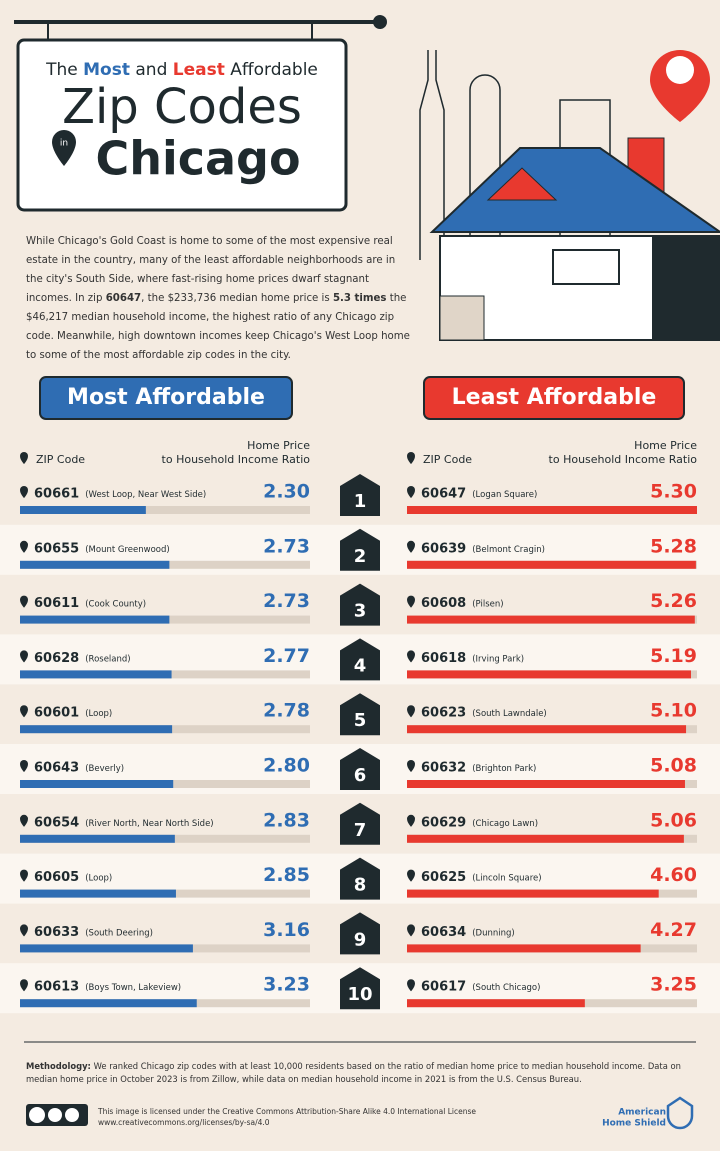 This screenshot has width=720, height=1151. Describe the element at coordinates (487, 604) in the screenshot. I see `neighborhood: (Pilsen)` at that location.